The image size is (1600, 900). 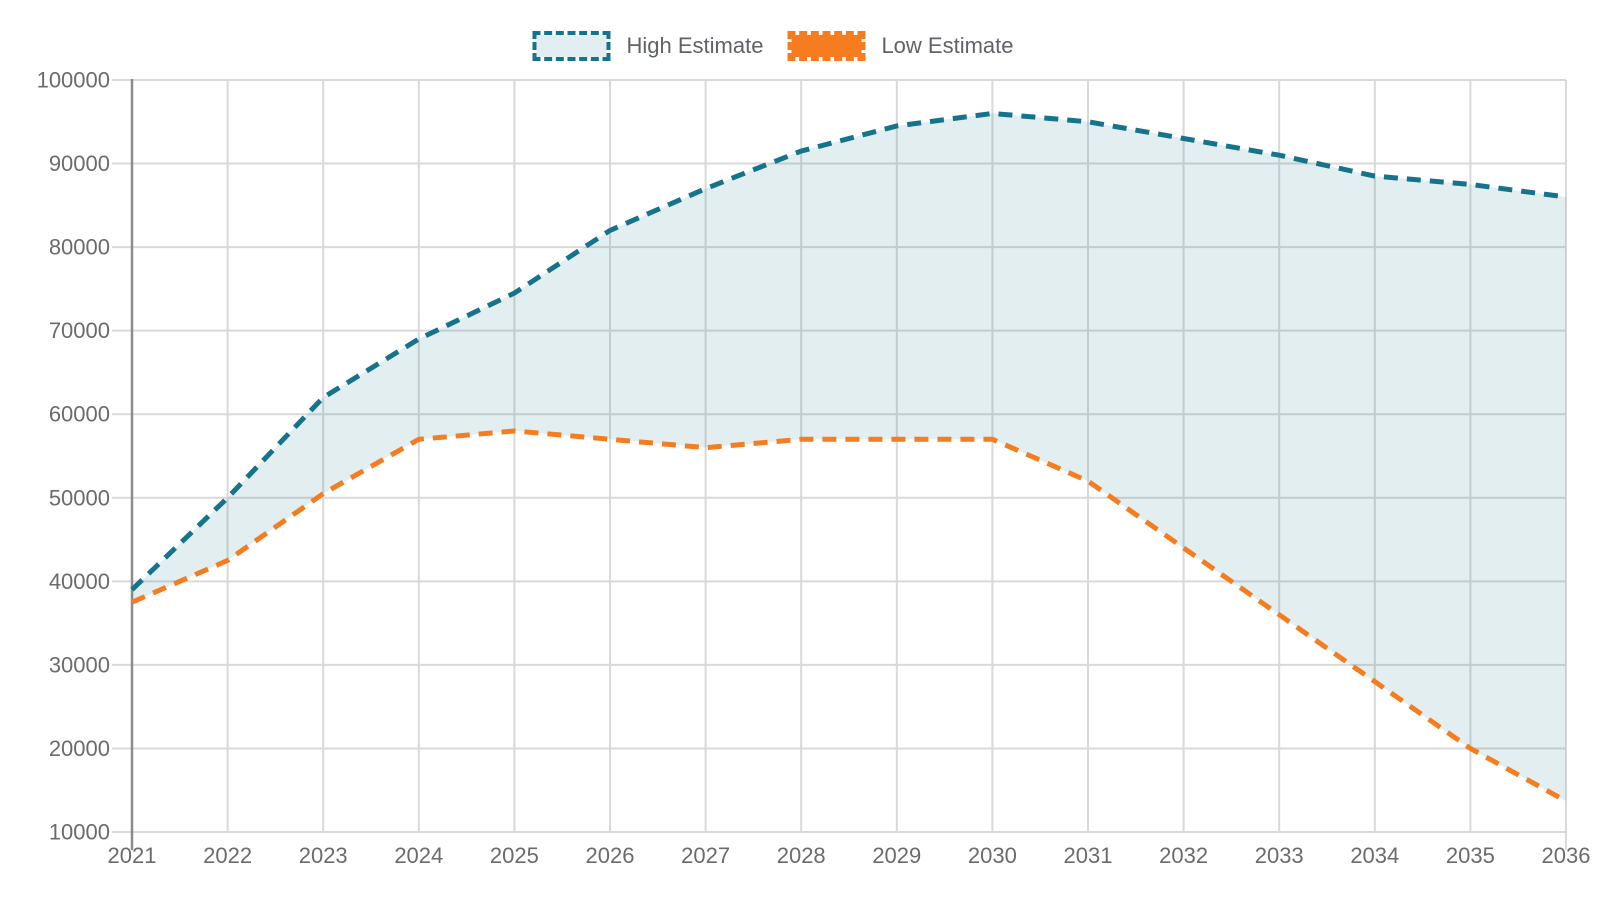 I want to click on y-tick-label: 90000, so click(x=79, y=163).